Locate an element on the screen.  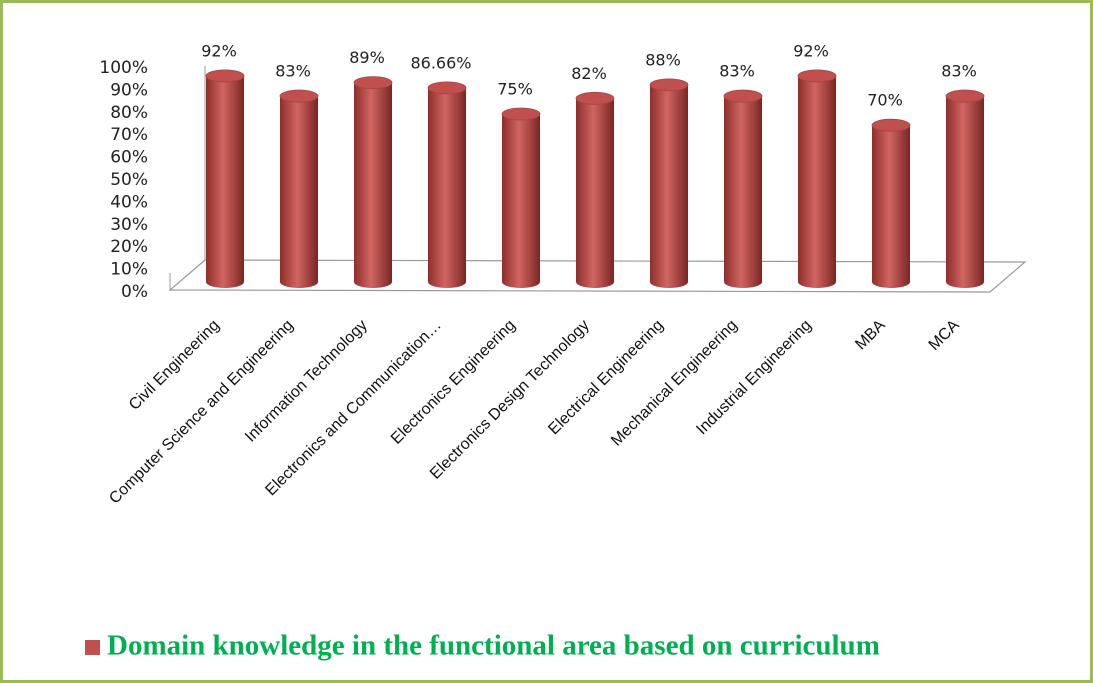
value-label: 89% is located at coordinates (367, 57).